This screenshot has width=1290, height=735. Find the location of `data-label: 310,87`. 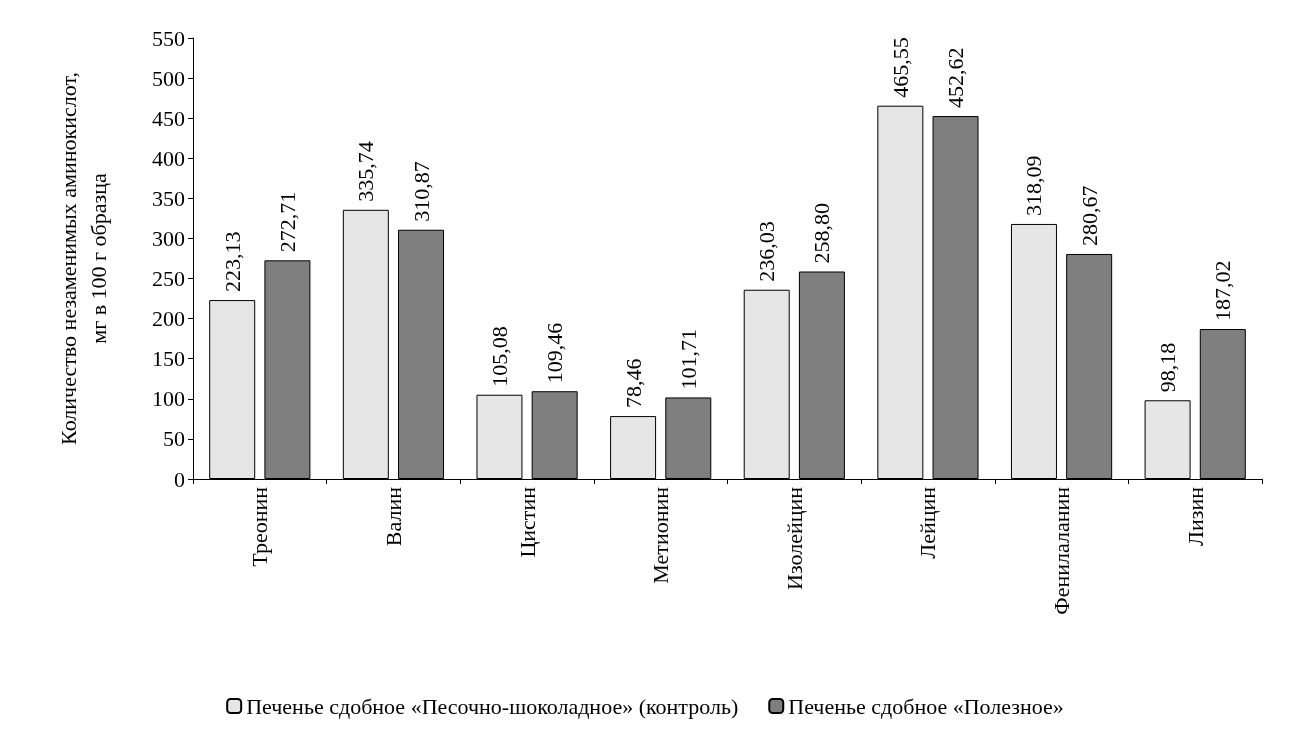

data-label: 310,87 is located at coordinates (421, 191).